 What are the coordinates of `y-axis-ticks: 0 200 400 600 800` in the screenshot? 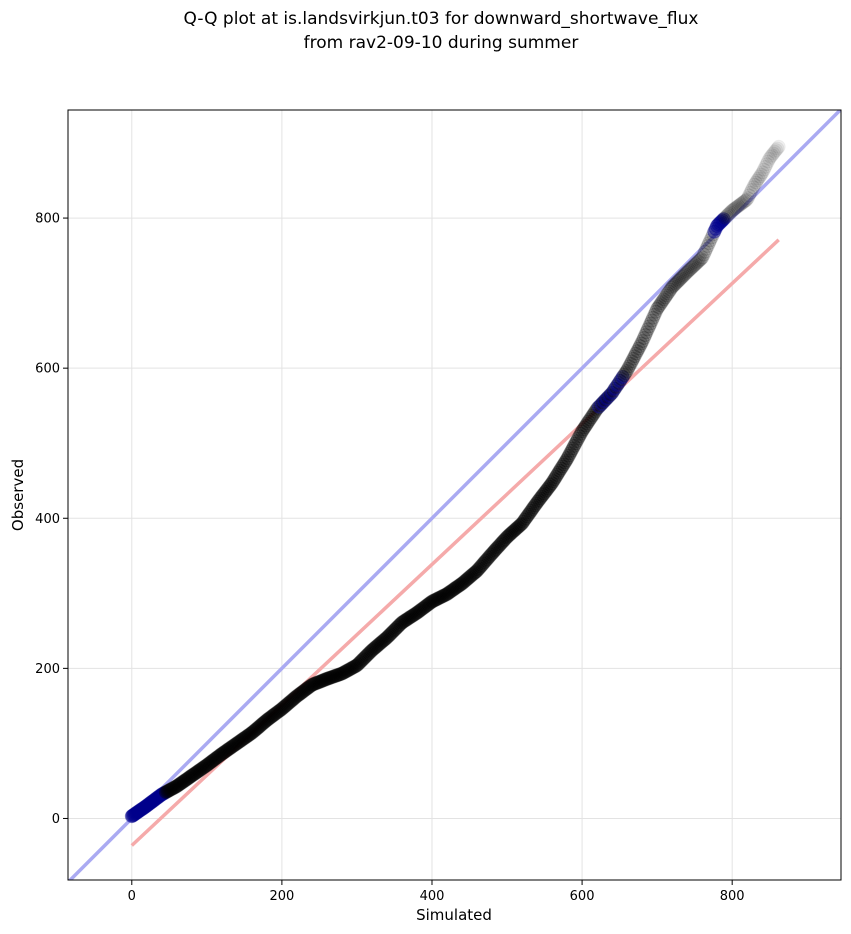 It's located at (51, 519).